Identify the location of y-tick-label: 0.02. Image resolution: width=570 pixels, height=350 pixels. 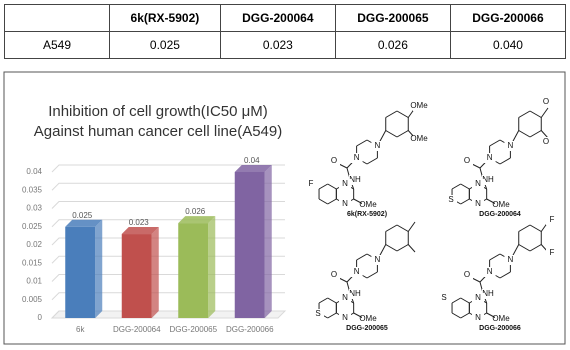
(34, 244).